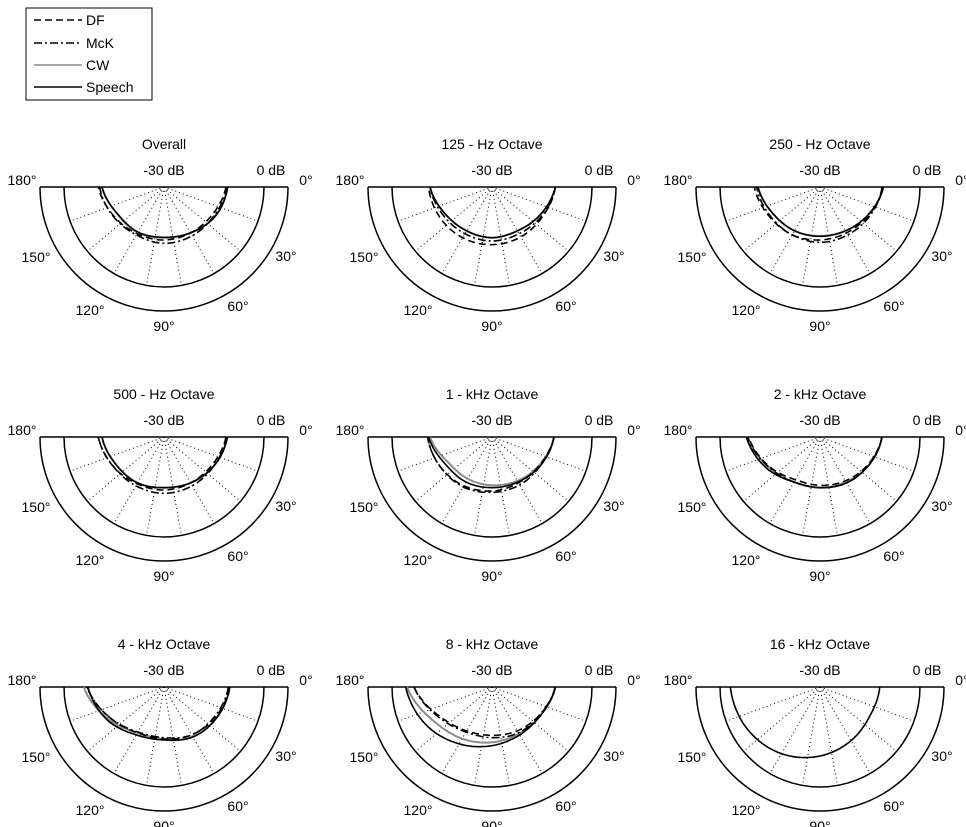 This screenshot has height=827, width=966. Describe the element at coordinates (95, 20) in the screenshot. I see `legend-label-df: DF` at that location.